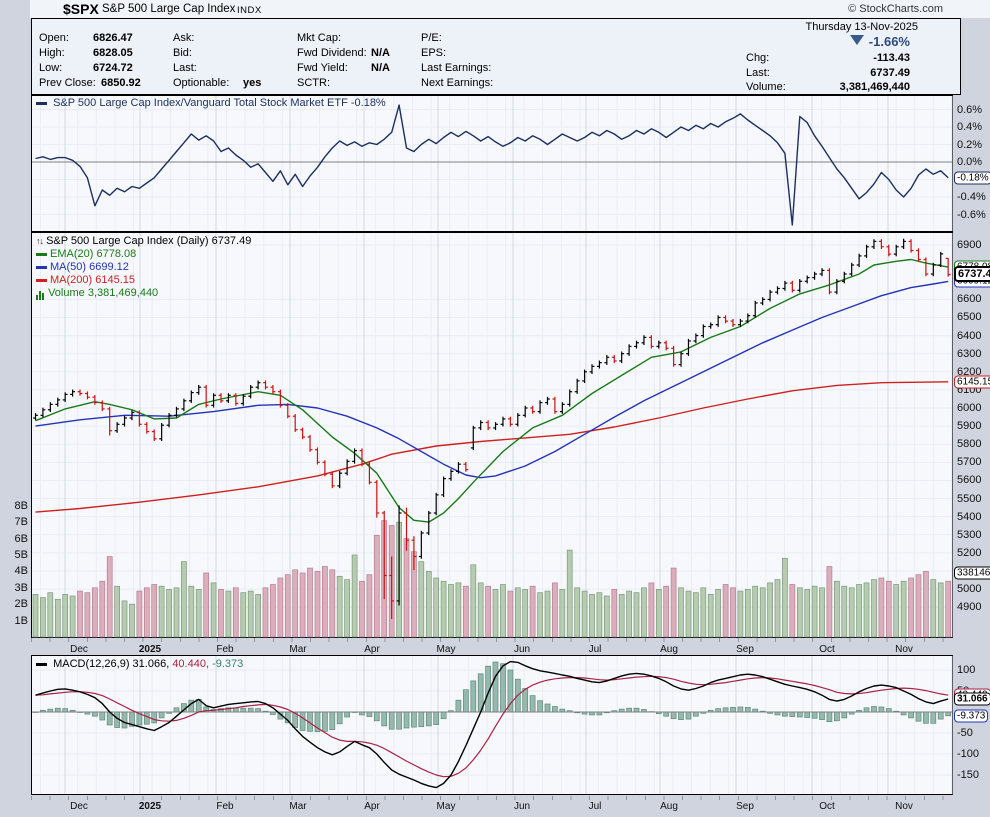 The height and width of the screenshot is (817, 990). I want to click on axis-callout: -0.18%, so click(972, 178).